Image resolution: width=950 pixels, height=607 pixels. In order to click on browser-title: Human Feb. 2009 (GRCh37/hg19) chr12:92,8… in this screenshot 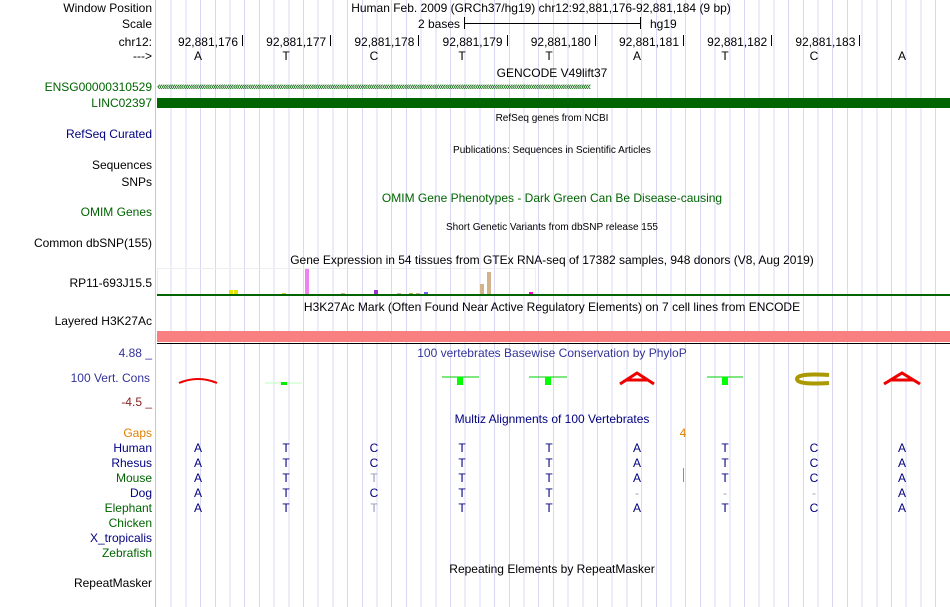, I will do `click(541, 8)`.